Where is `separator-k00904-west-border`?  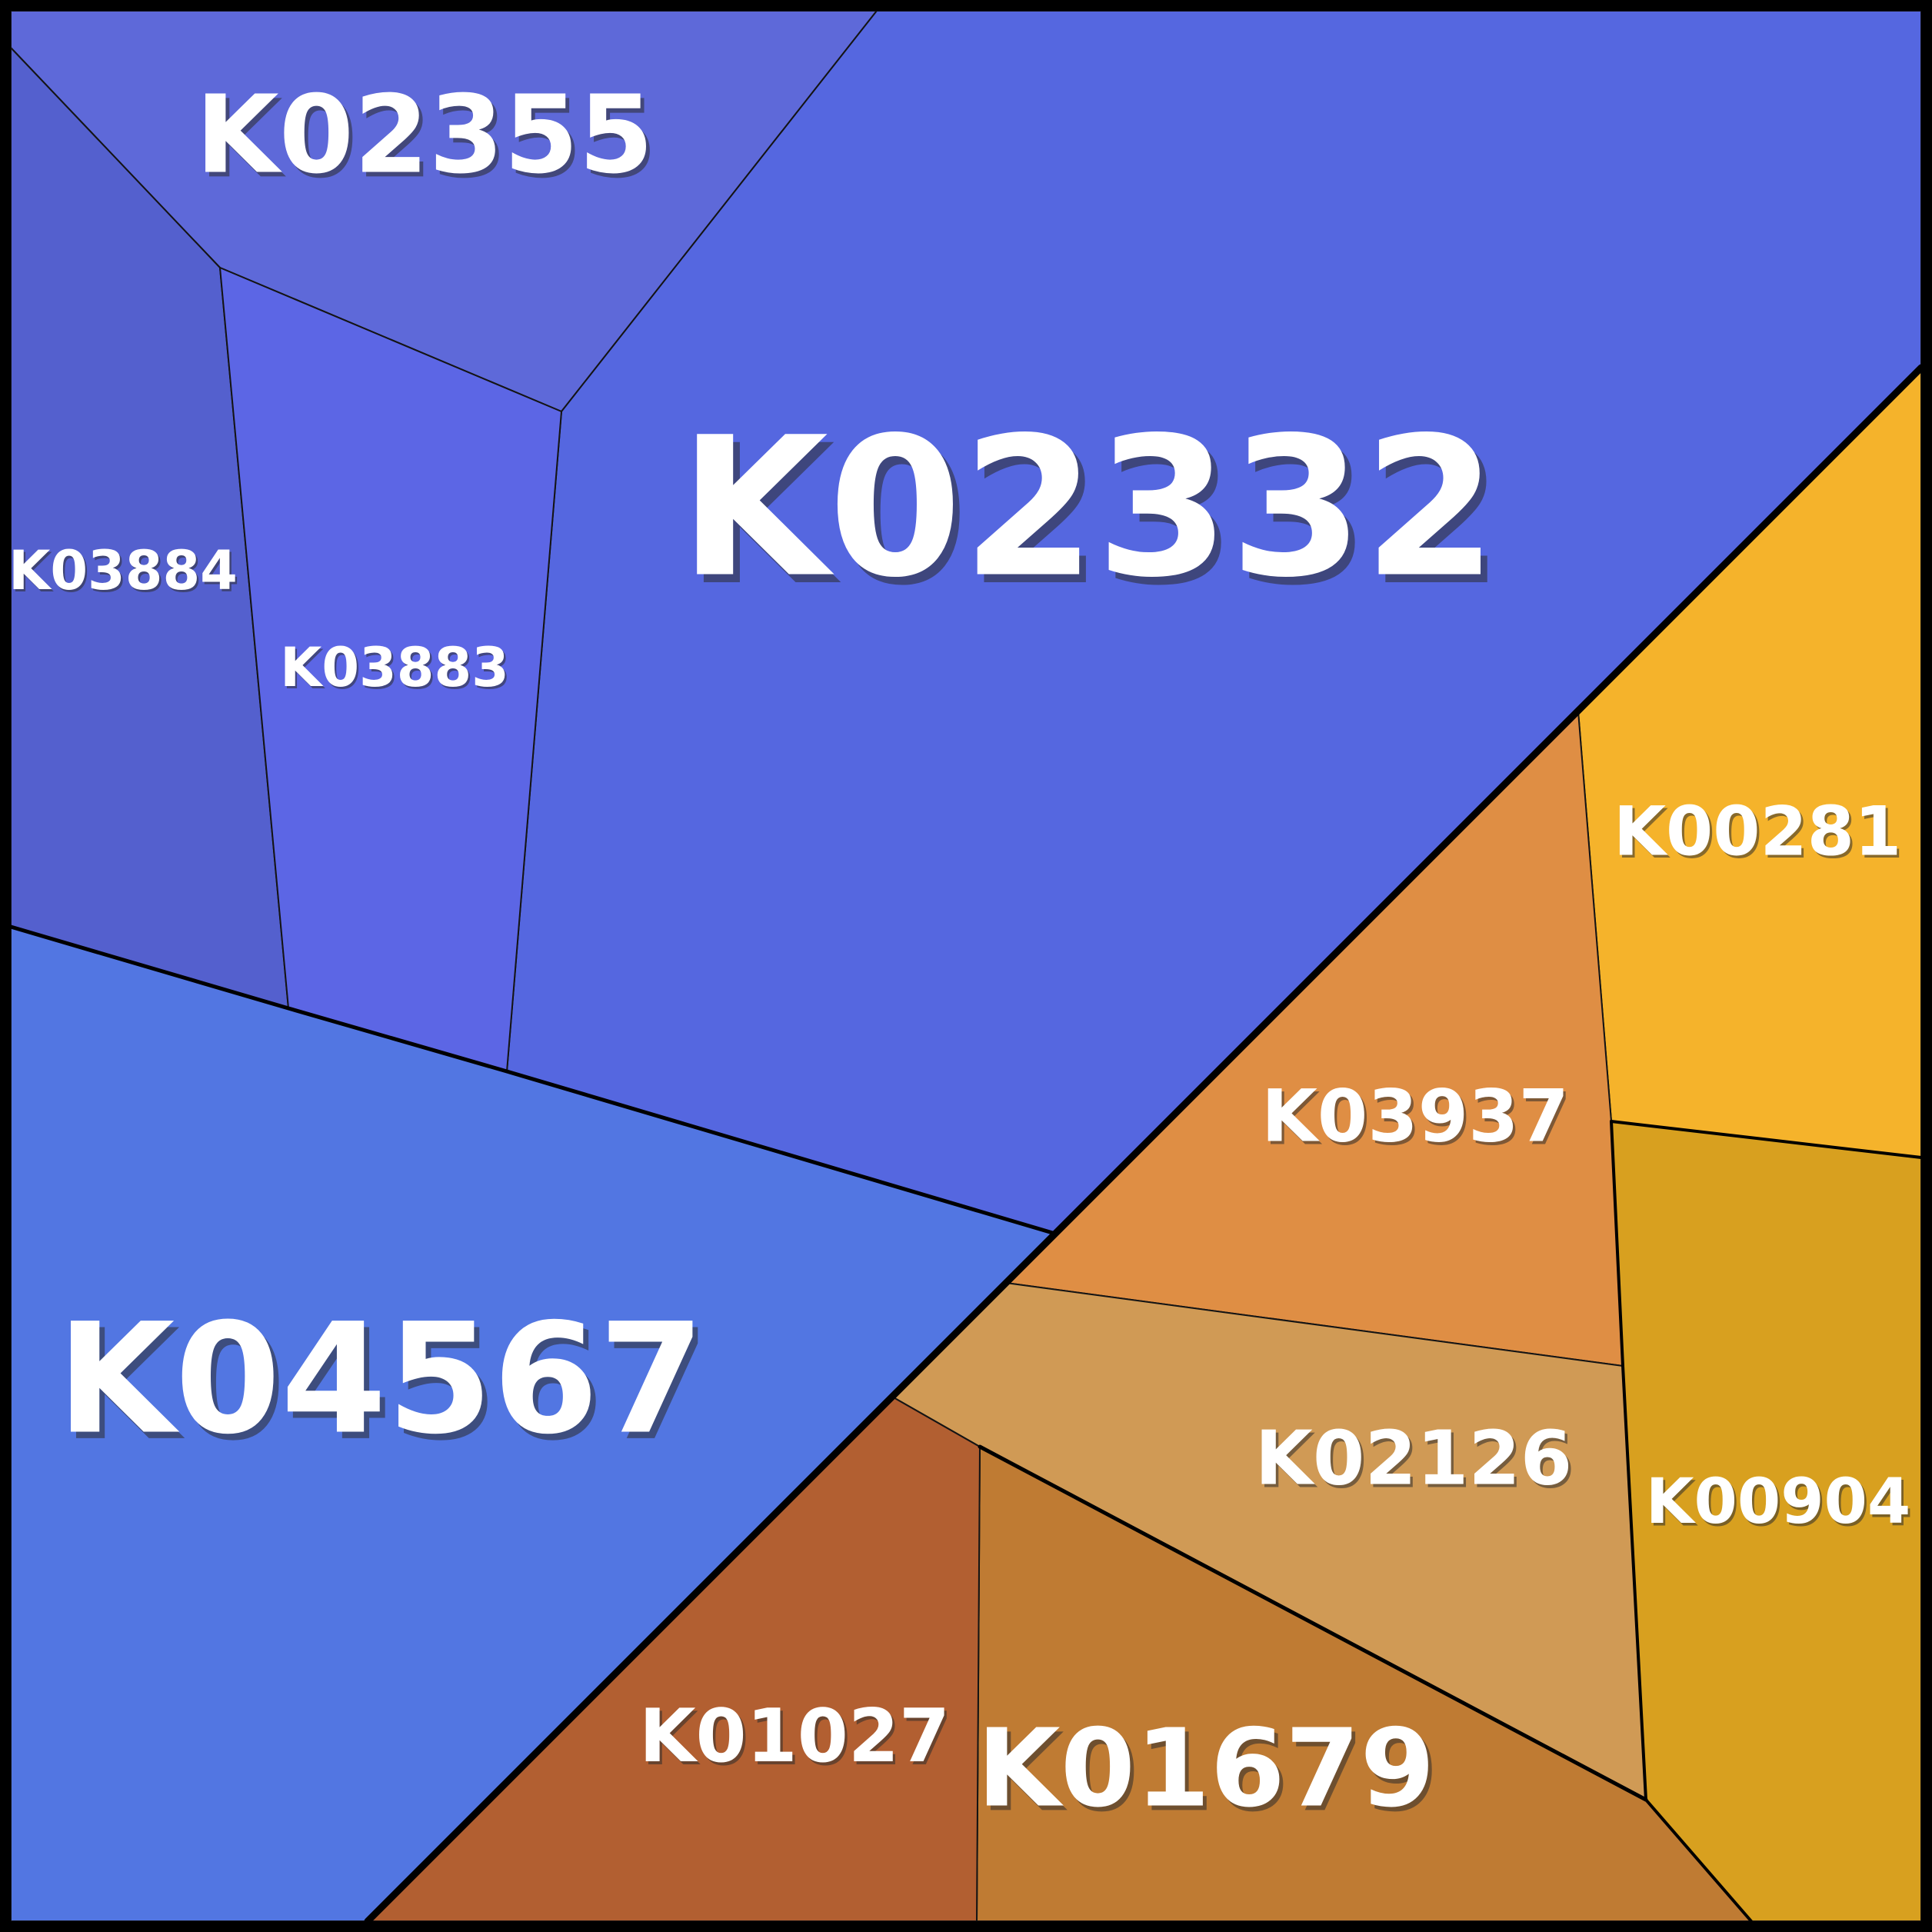
separator-k00904-west-border is located at coordinates (1628, 1460).